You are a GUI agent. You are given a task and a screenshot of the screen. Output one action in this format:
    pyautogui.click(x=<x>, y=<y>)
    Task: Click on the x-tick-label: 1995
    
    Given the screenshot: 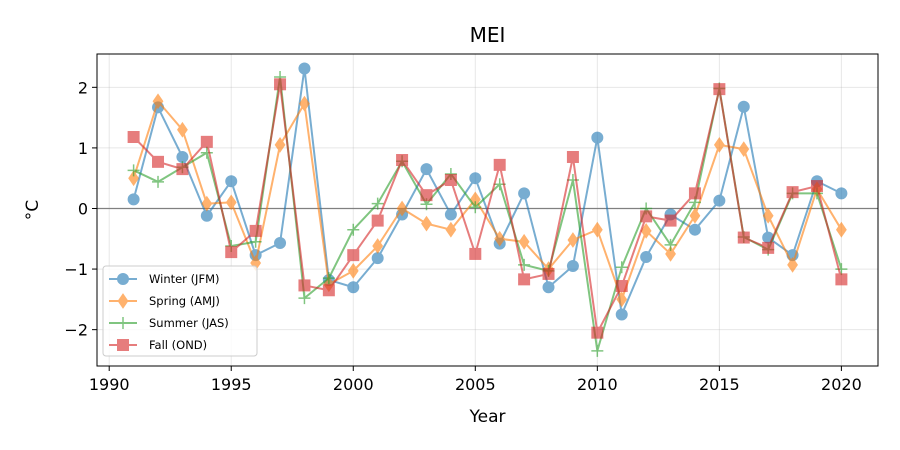 What is the action you would take?
    pyautogui.click(x=231, y=384)
    